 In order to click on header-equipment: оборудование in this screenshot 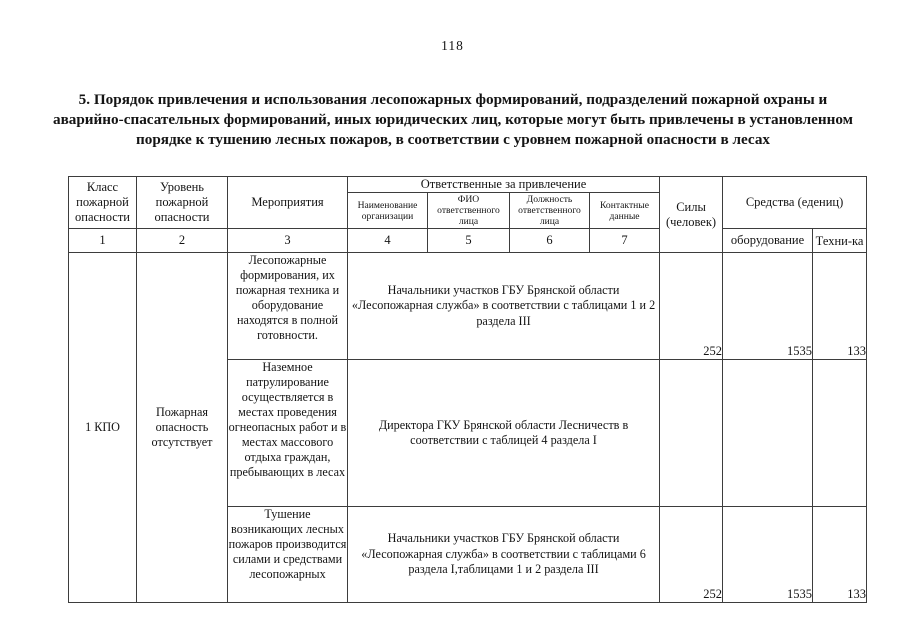, I will do `click(768, 240)`.